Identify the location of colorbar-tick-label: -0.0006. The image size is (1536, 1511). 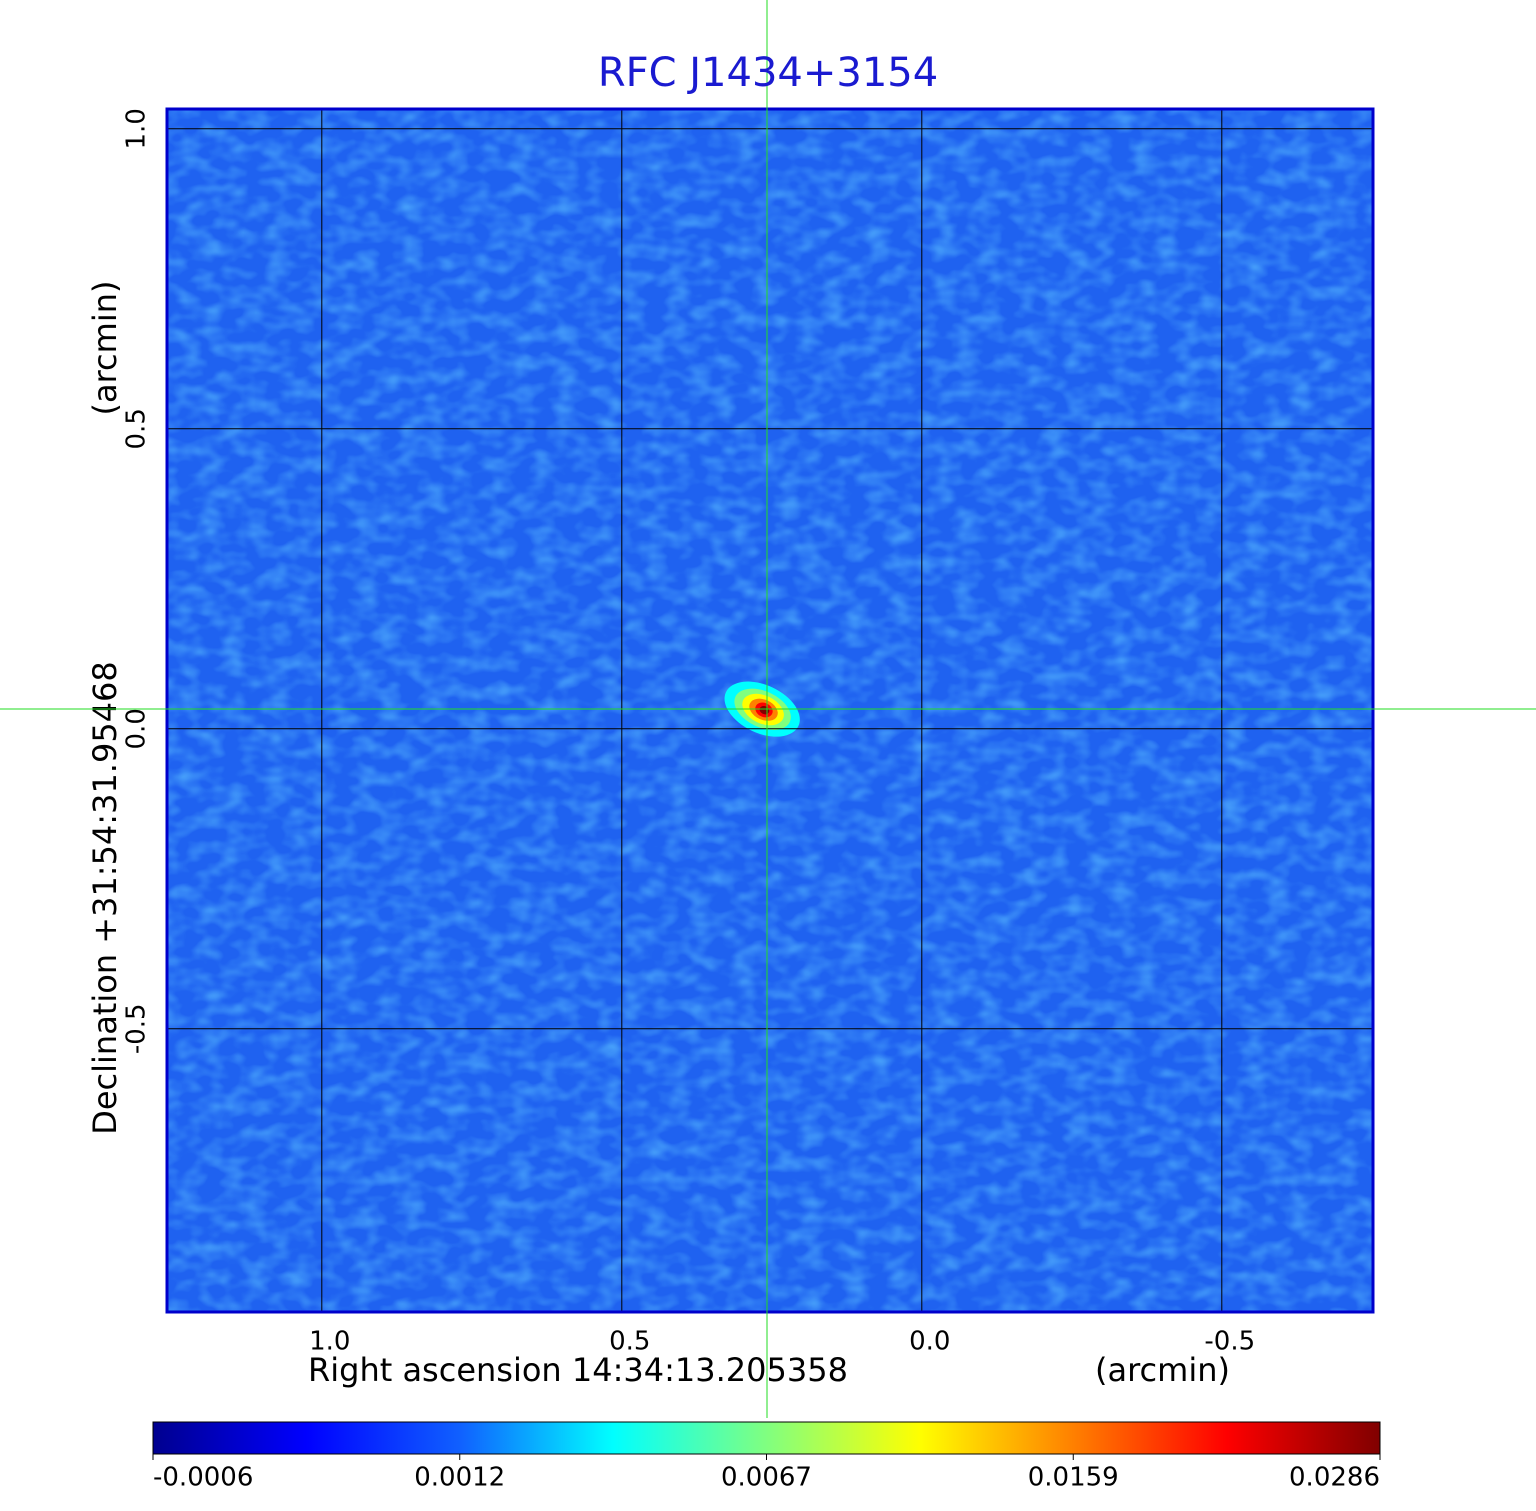
(203, 1478).